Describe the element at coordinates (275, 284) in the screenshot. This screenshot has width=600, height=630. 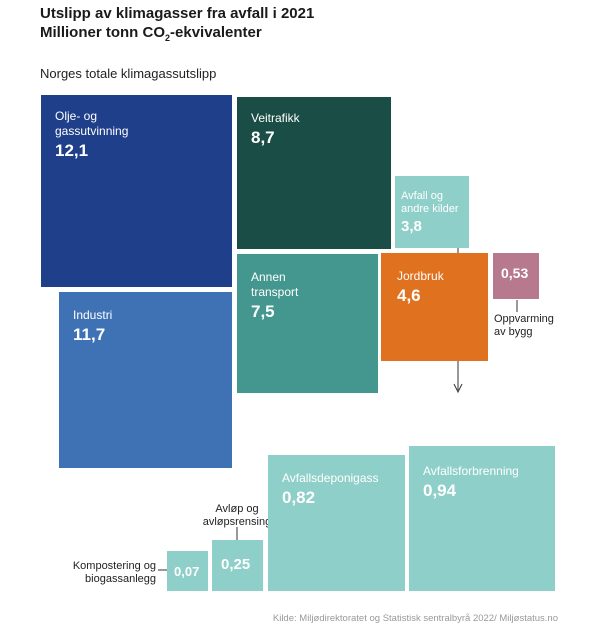
I see `box-label: Annen transport` at that location.